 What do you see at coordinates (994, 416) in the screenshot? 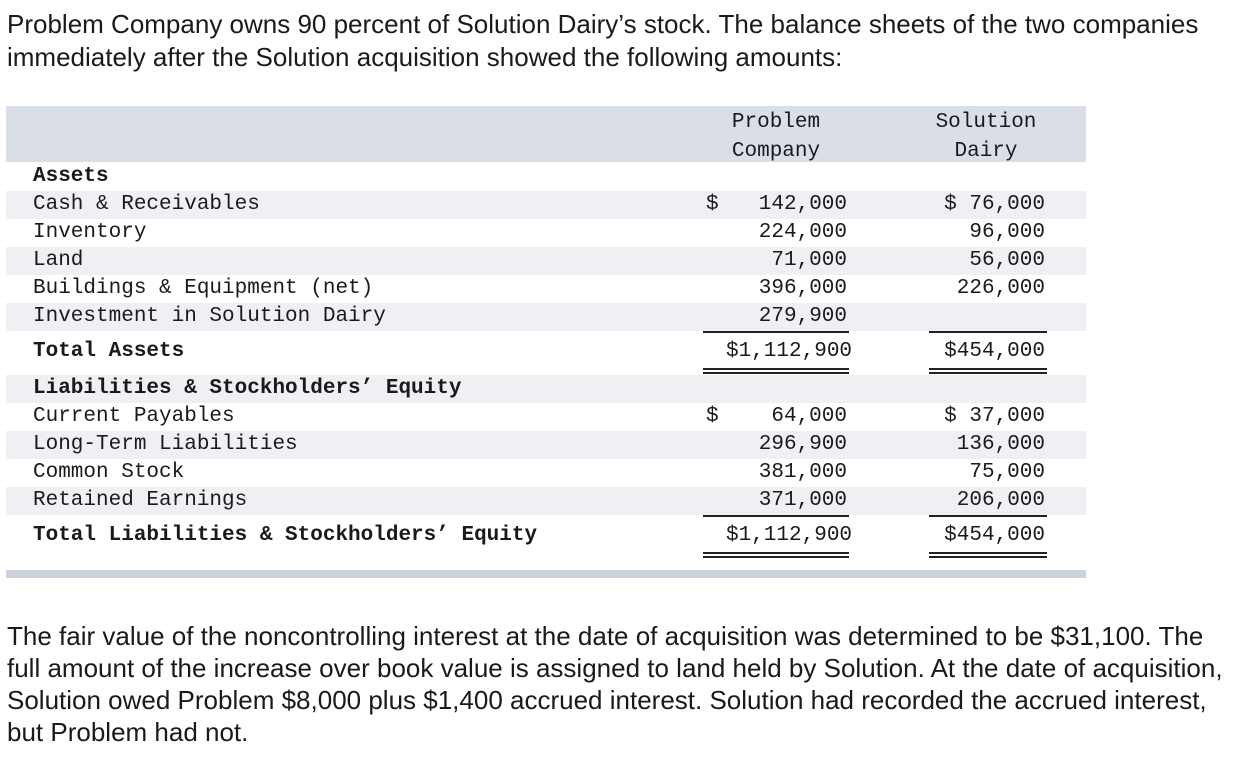
I see `solution-amount: $ 37,000` at bounding box center [994, 416].